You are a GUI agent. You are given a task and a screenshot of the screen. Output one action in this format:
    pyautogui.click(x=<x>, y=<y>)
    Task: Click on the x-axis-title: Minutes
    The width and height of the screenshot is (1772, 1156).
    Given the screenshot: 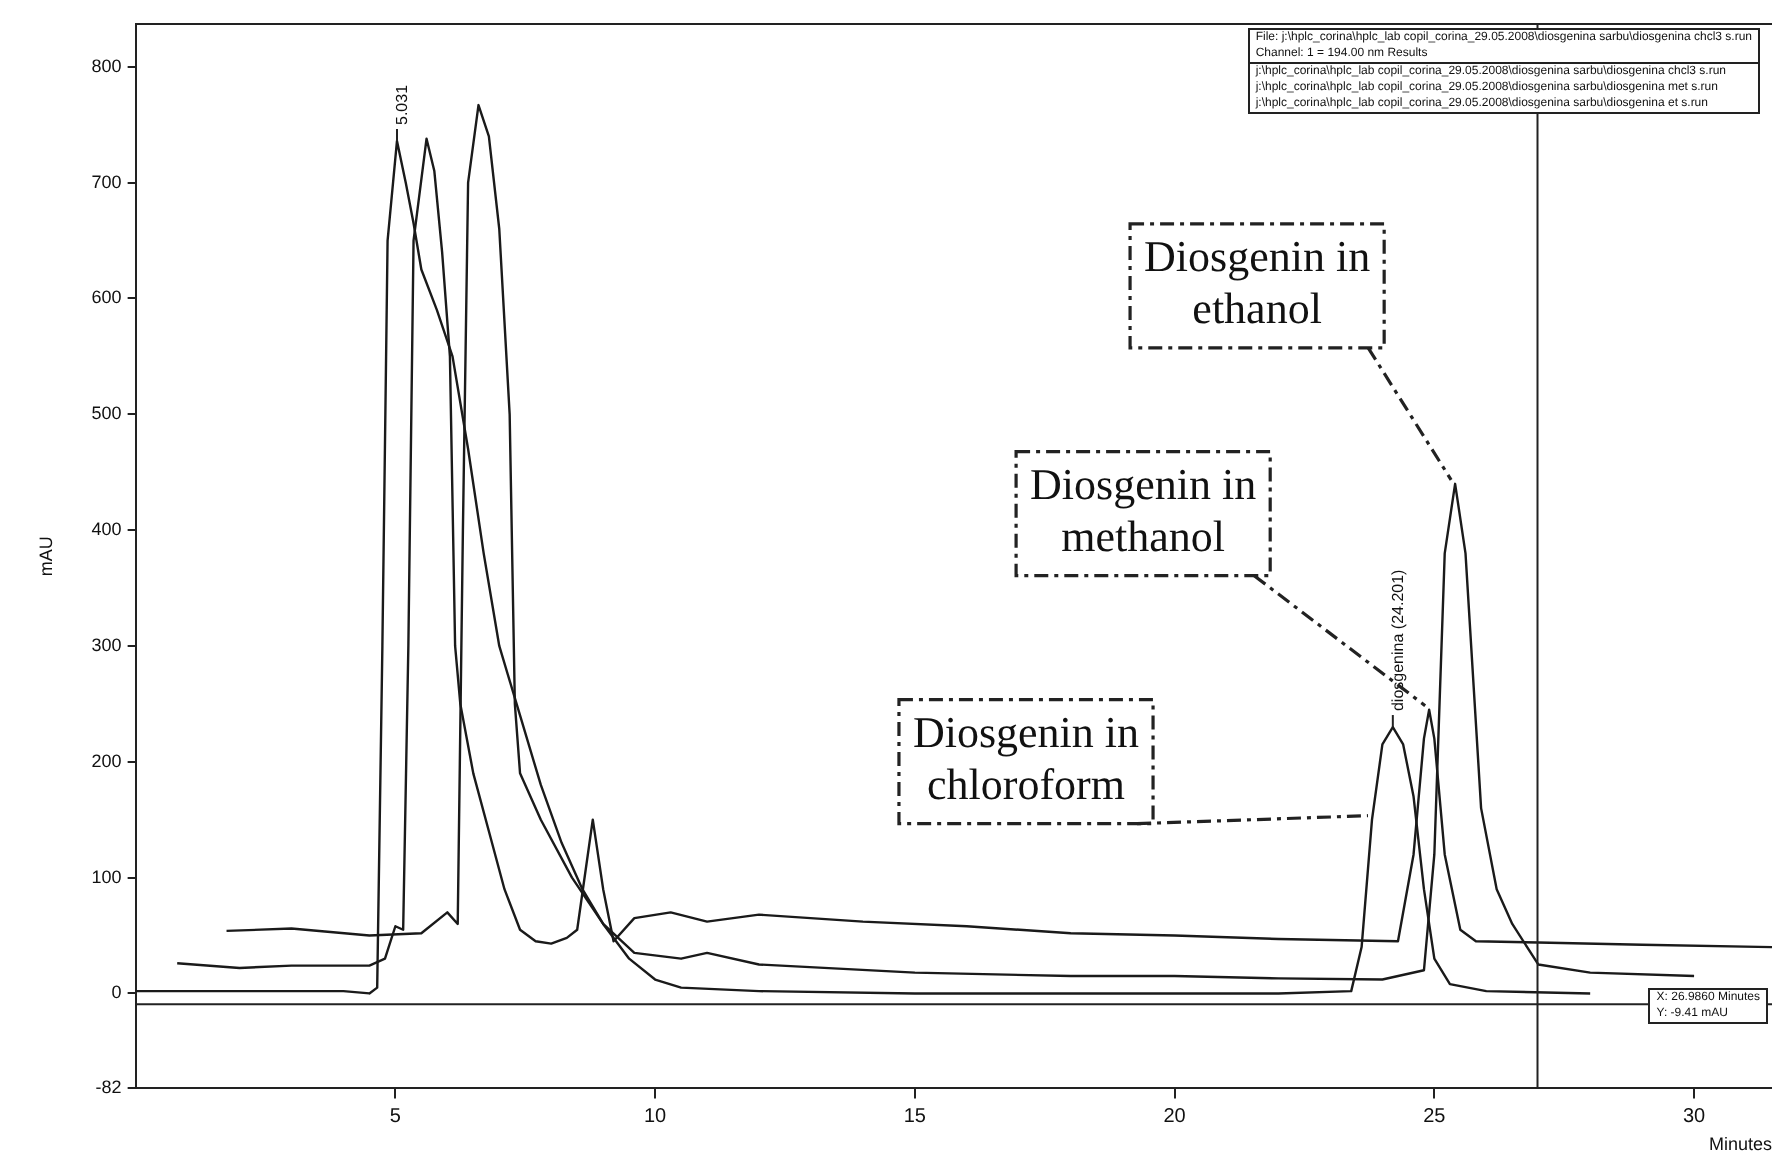 What is the action you would take?
    pyautogui.click(x=1740, y=1144)
    